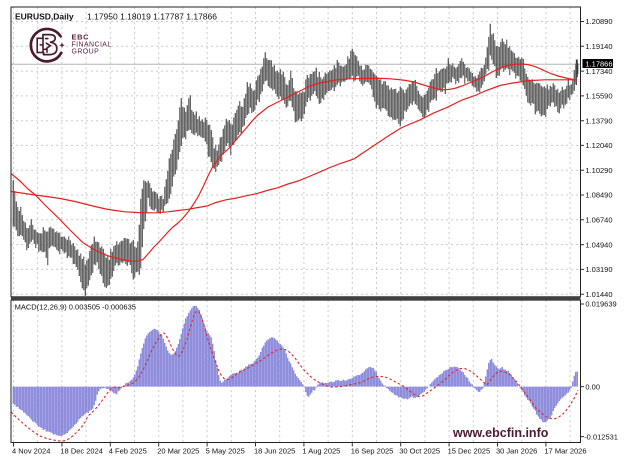  I want to click on svg-text:1.17950 1.18019 1.17787 1.1786: 1.17950 1.18019 1.17787 1.17866, so click(152, 17).